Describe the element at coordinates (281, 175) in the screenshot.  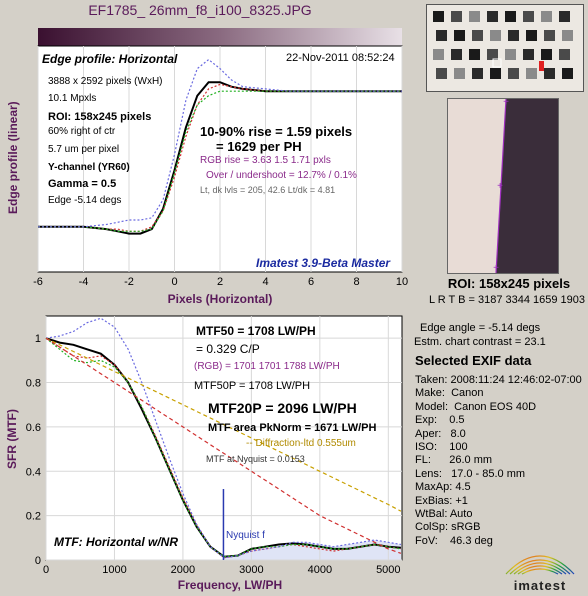
I see `overshoot: Over / undershoot = 12.7% / 0.1%` at that location.